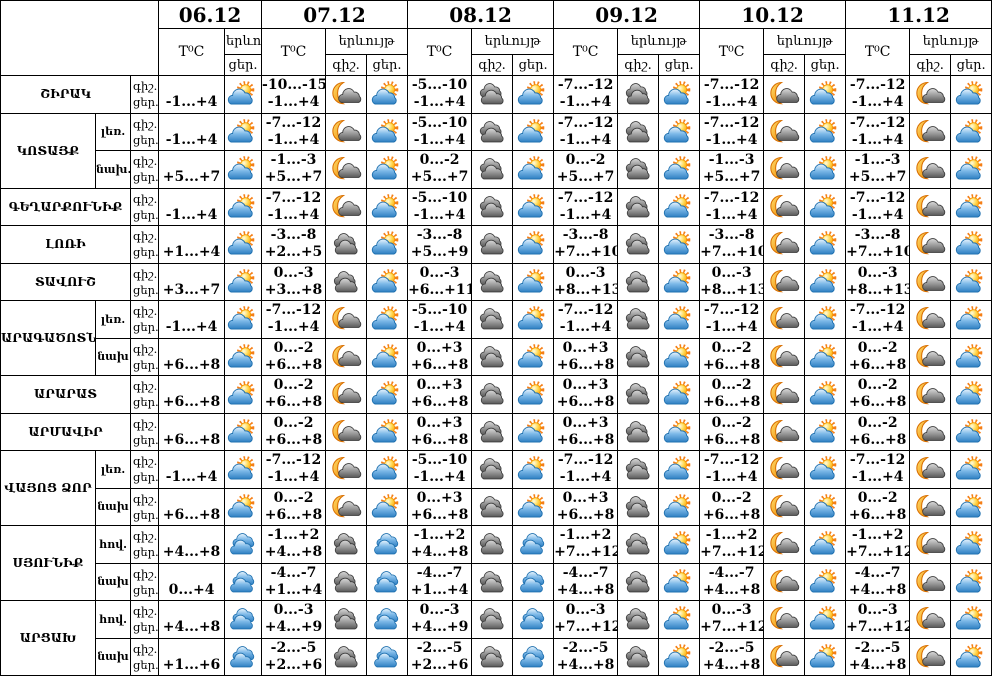  I want to click on date-header: 11.12, so click(918, 14).